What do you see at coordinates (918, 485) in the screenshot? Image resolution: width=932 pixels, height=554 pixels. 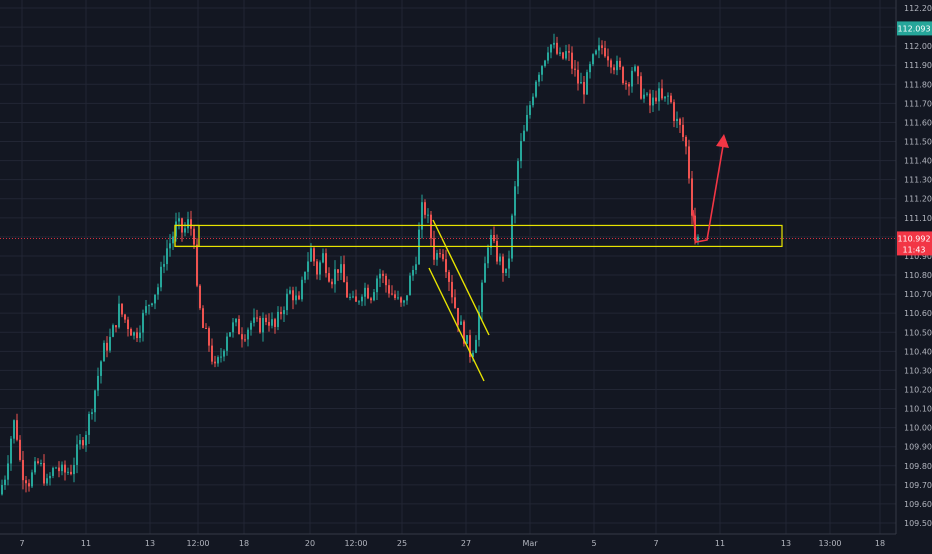 I see `y-tick-label: 109.700` at bounding box center [918, 485].